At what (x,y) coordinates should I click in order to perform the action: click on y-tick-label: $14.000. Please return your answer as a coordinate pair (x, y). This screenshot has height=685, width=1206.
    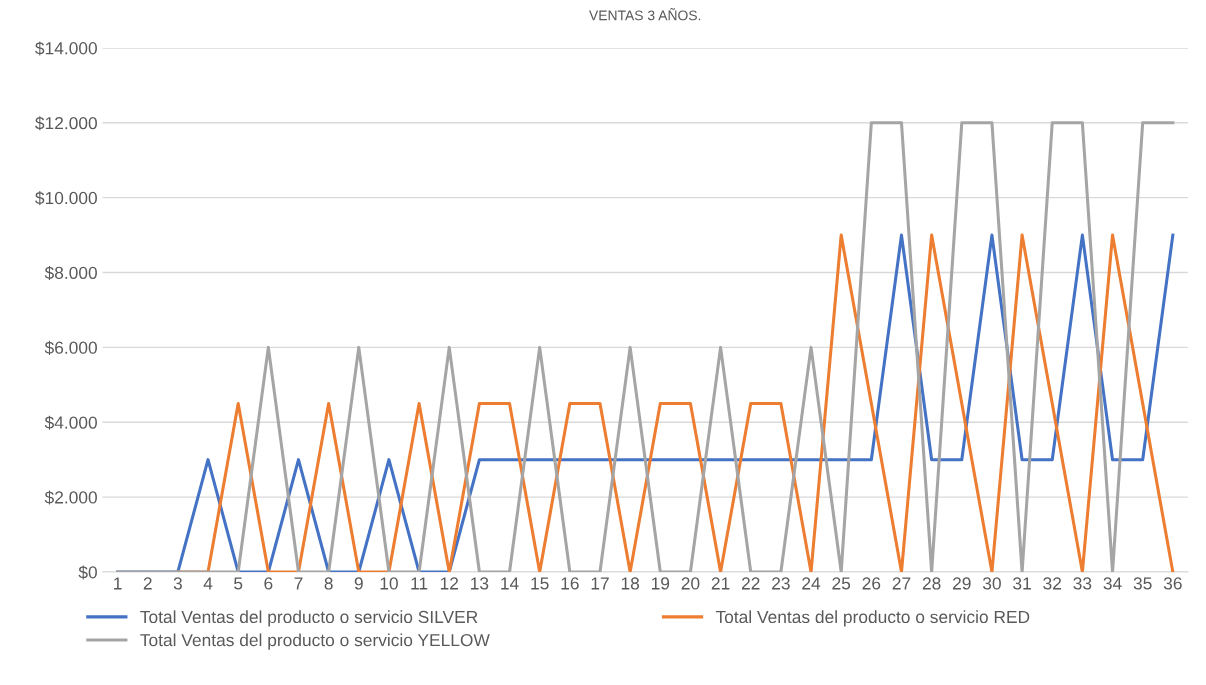
    Looking at the image, I should click on (66, 48).